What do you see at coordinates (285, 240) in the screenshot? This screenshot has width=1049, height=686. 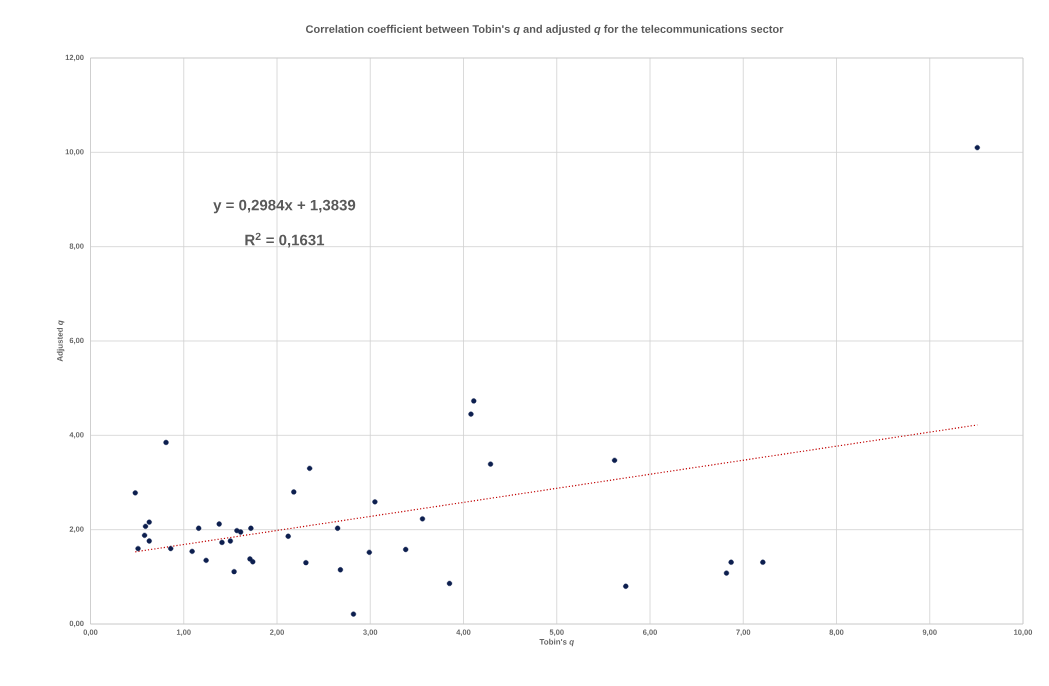 I see `annotation: R$^{2}$ = 0,1631` at bounding box center [285, 240].